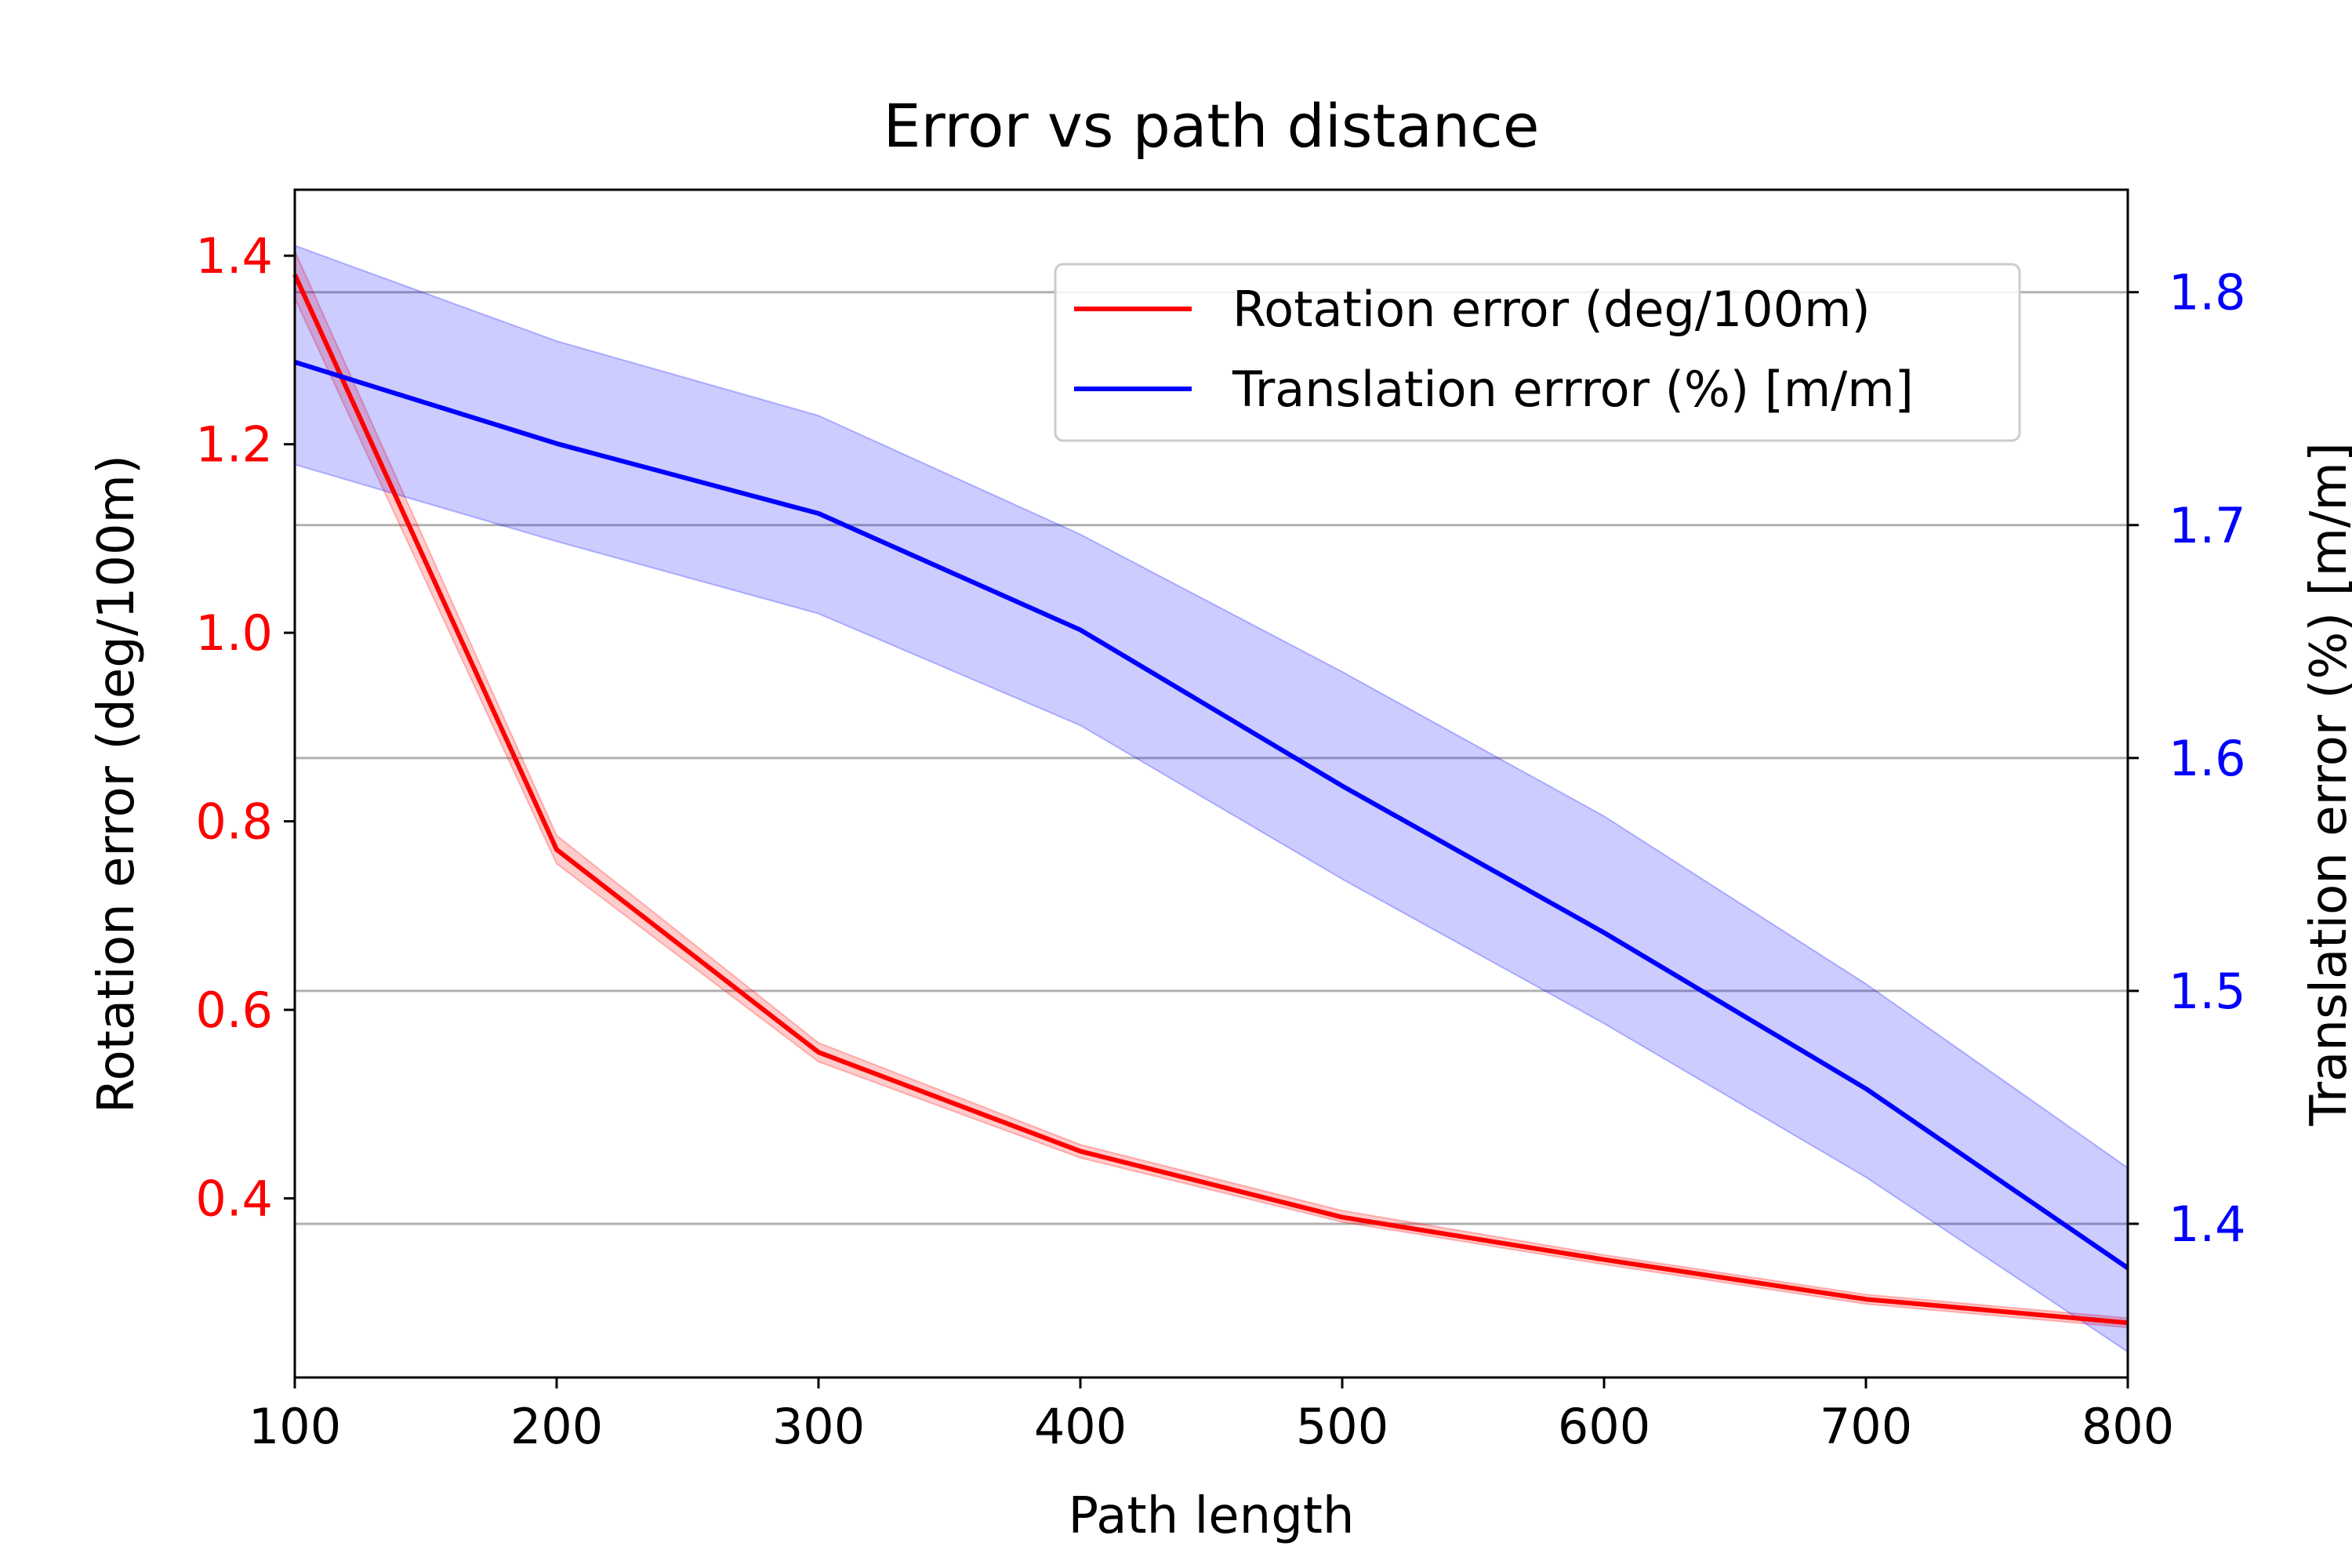  I want to click on legend-label-rotation: Rotation error (deg/100m), so click(1551, 309).